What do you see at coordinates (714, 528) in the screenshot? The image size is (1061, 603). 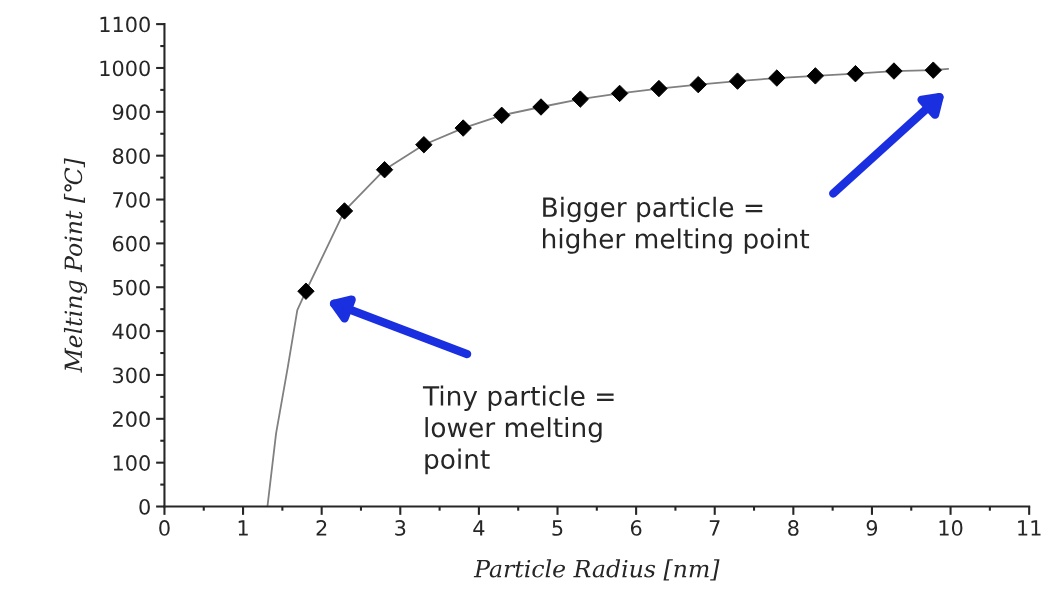 I see `x-tick-label: 7` at bounding box center [714, 528].